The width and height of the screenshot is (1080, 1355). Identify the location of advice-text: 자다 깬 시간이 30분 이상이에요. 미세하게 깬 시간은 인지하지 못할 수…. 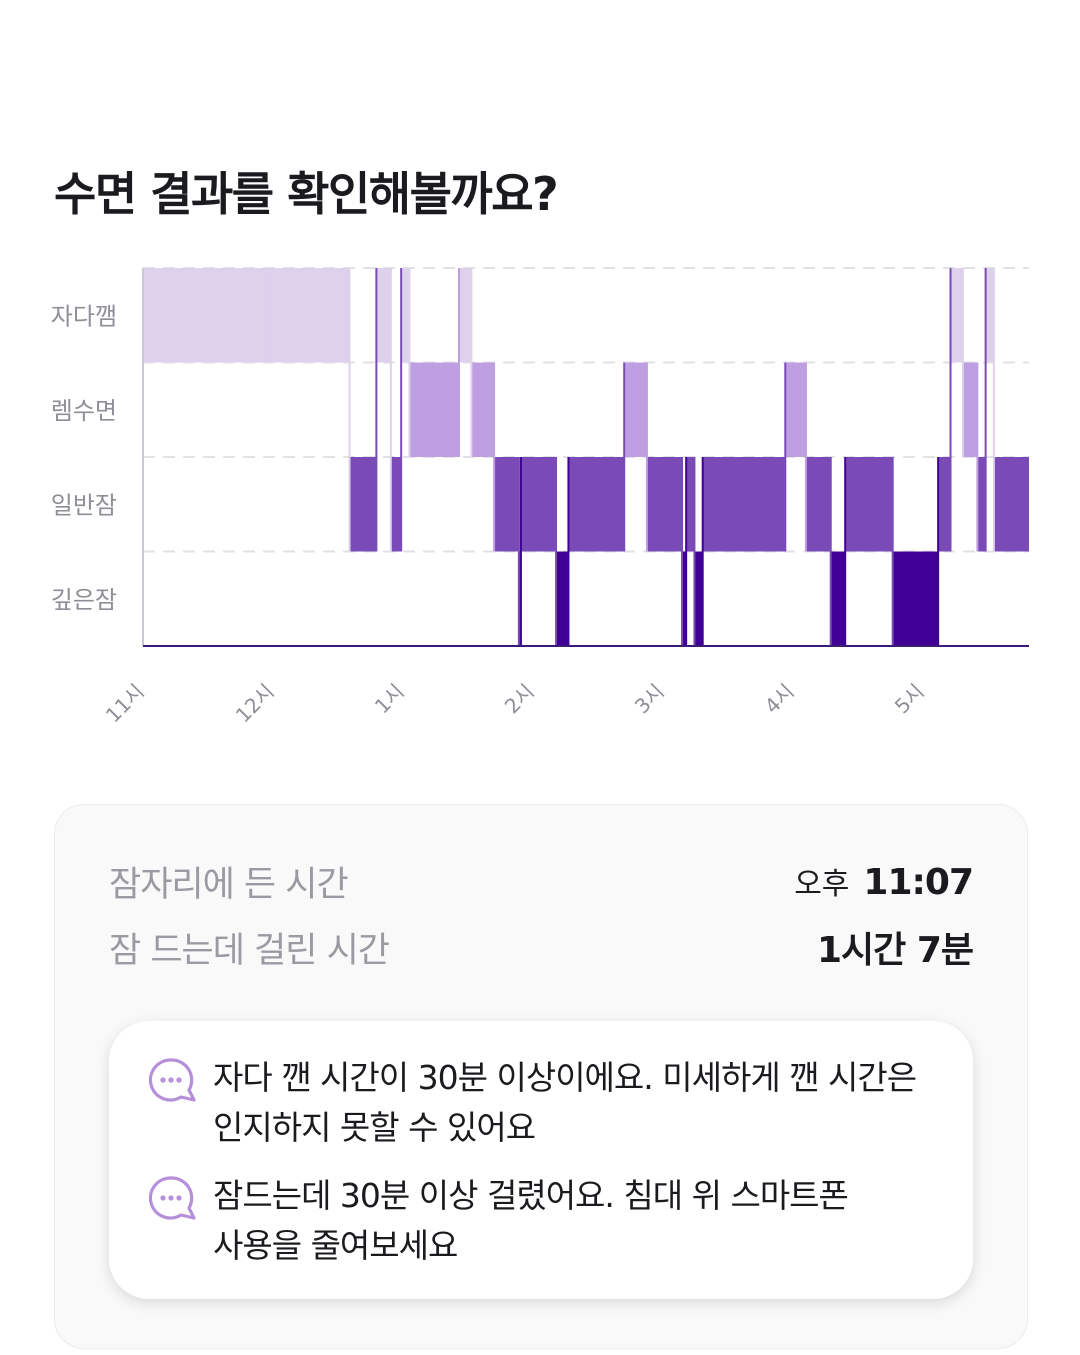
(565, 1102).